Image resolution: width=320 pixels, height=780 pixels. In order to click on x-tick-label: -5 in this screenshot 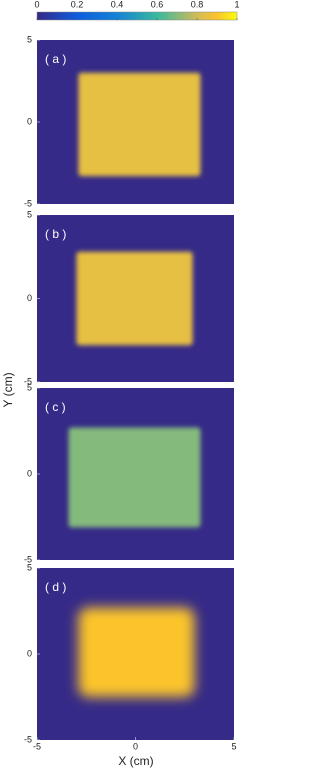, I will do `click(37, 746)`.